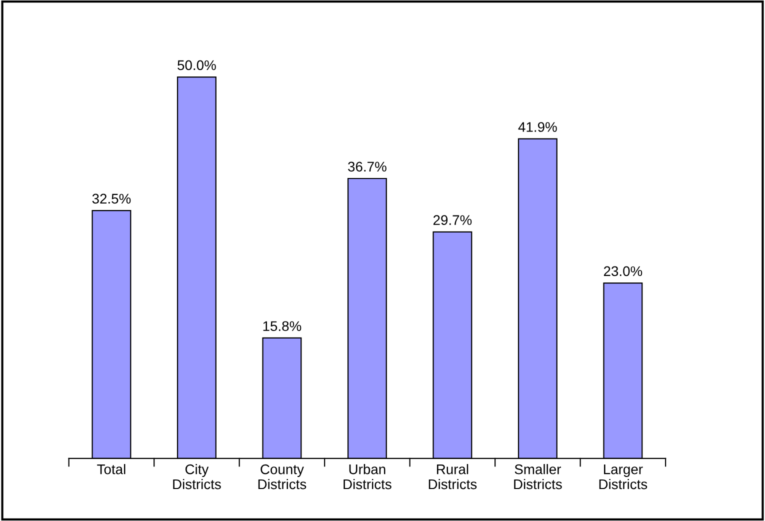  What do you see at coordinates (111, 469) in the screenshot?
I see `x-tick-label: Total` at bounding box center [111, 469].